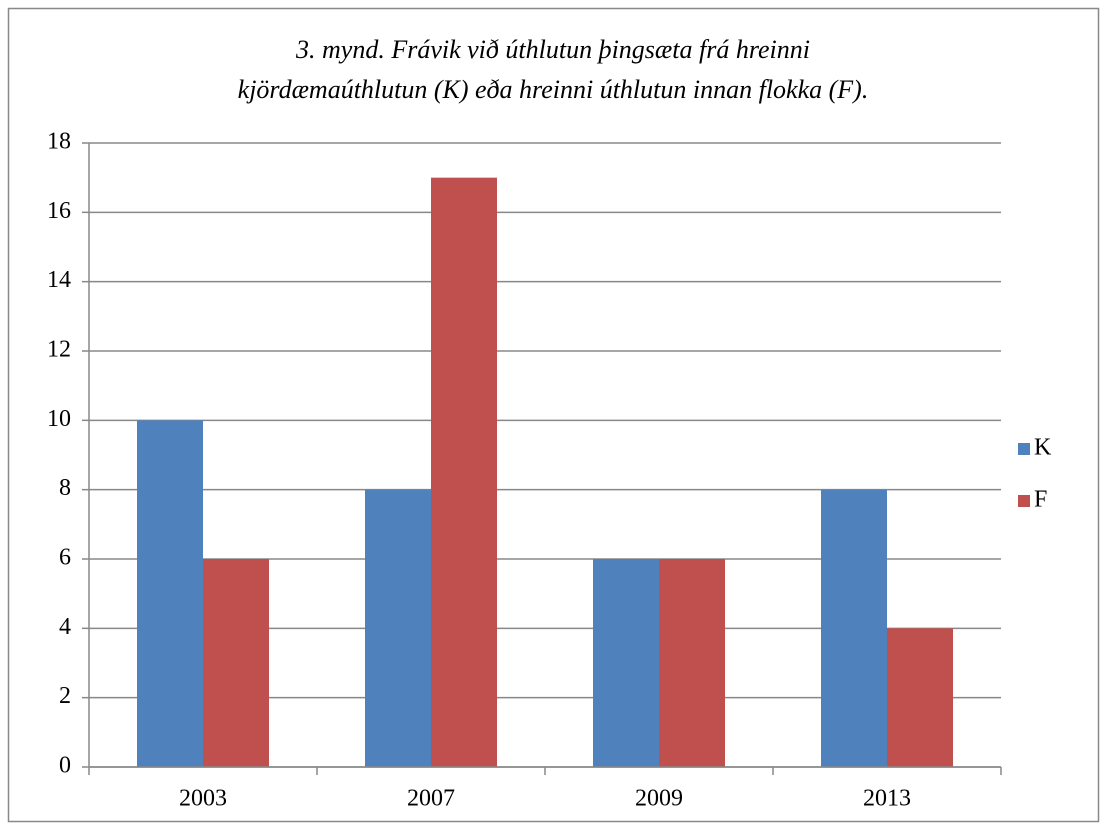 This screenshot has height=830, width=1107. What do you see at coordinates (65, 627) in the screenshot?
I see `y-tick-label: 4` at bounding box center [65, 627].